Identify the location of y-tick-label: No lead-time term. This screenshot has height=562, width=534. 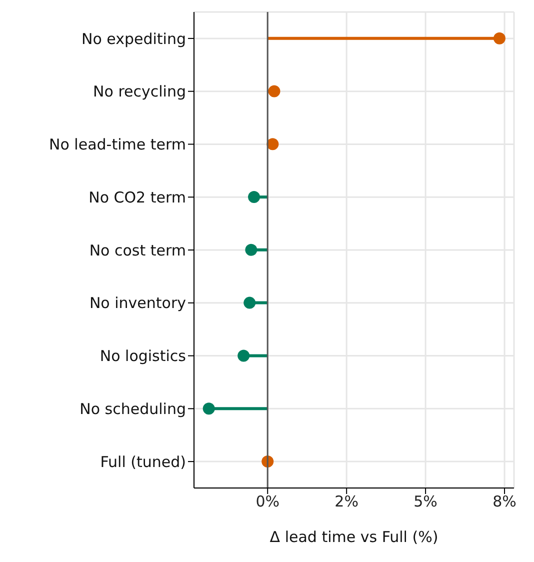
(117, 145).